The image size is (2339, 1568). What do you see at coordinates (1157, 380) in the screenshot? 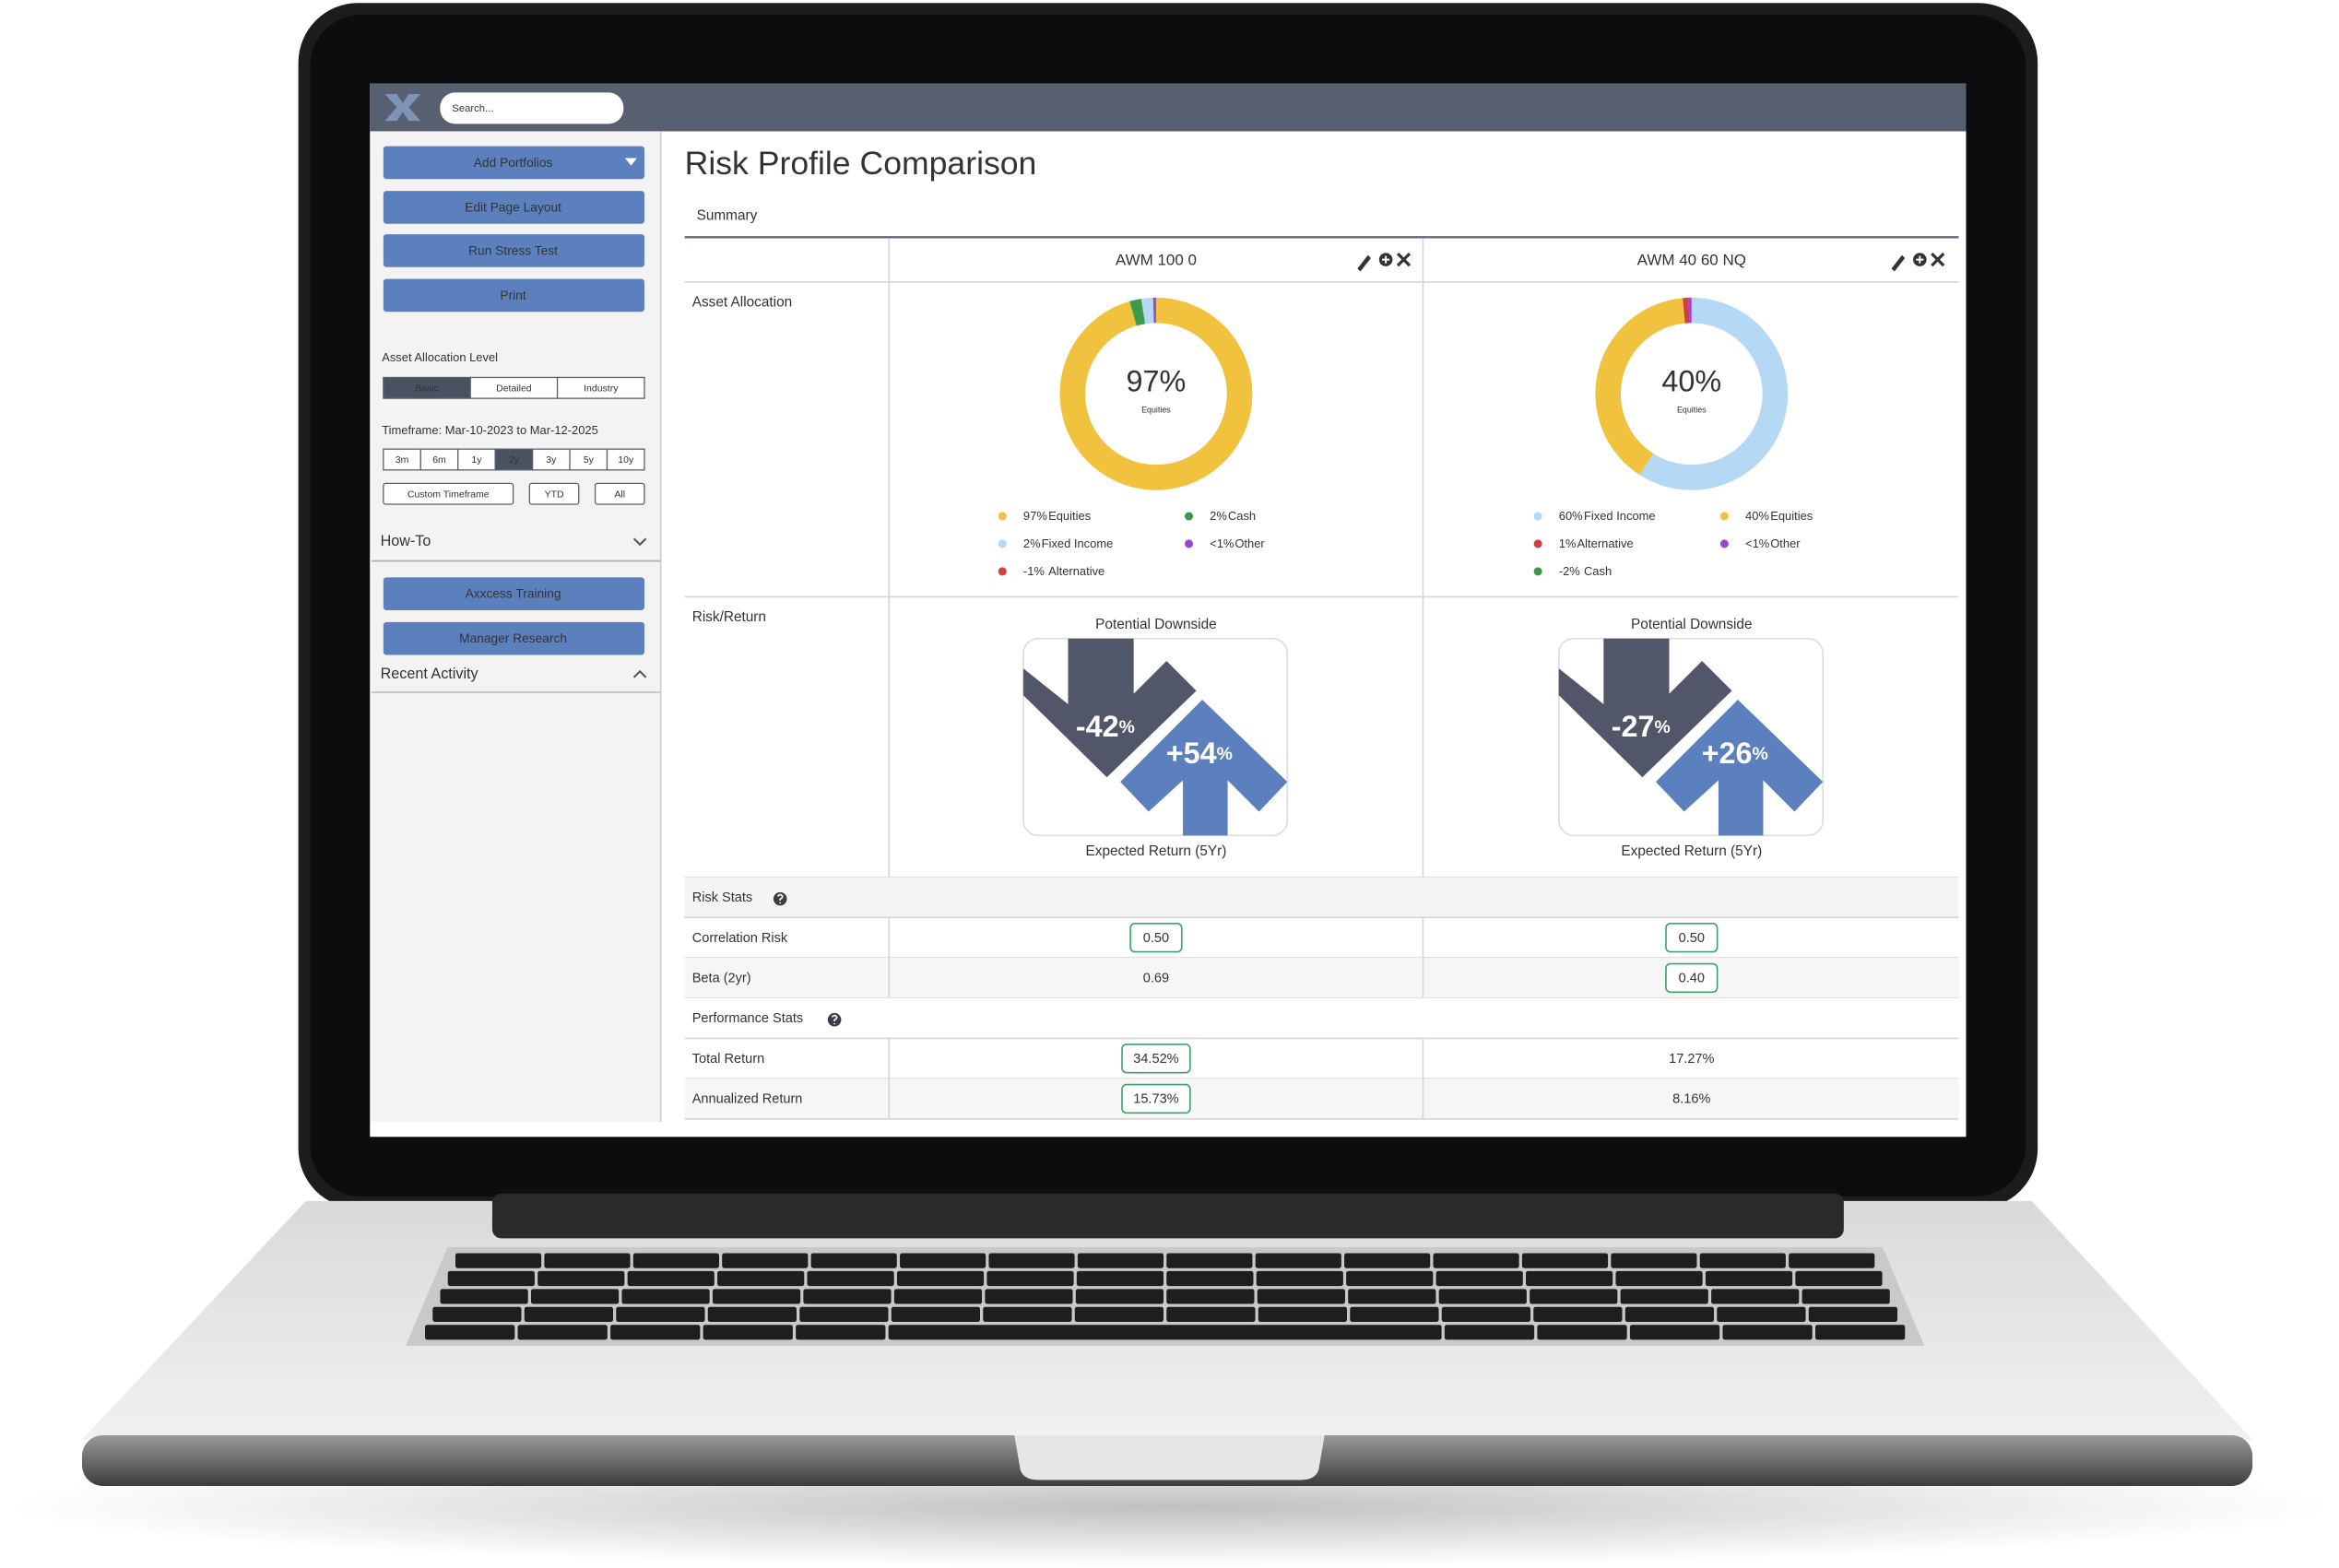
I see `donut-center-value: 97%` at bounding box center [1157, 380].